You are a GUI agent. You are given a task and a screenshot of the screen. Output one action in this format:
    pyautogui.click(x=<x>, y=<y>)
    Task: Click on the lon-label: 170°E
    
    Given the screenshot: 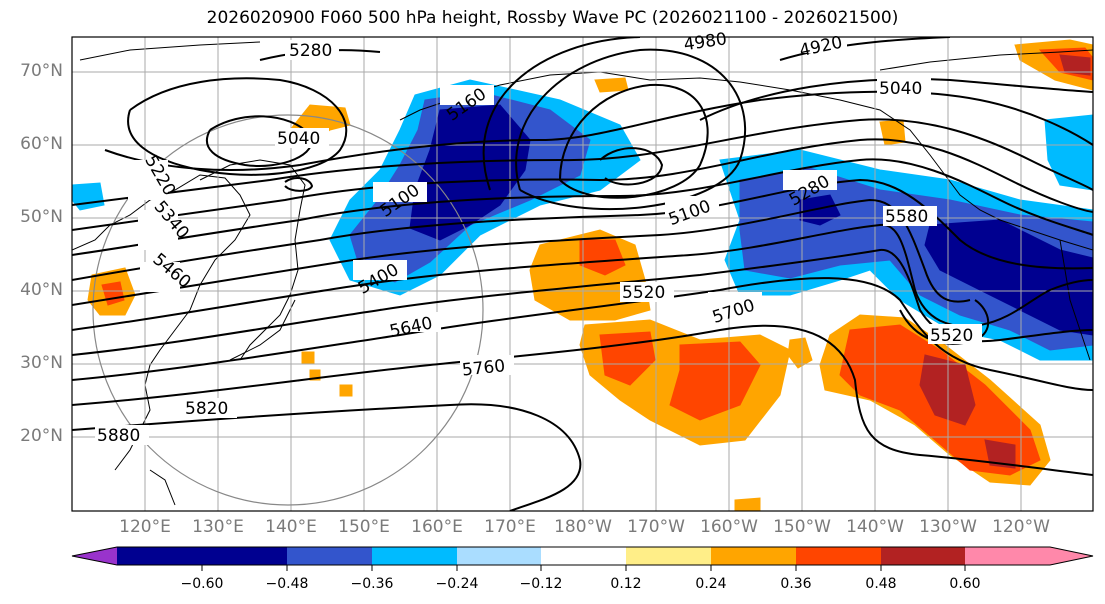 What is the action you would take?
    pyautogui.click(x=510, y=527)
    